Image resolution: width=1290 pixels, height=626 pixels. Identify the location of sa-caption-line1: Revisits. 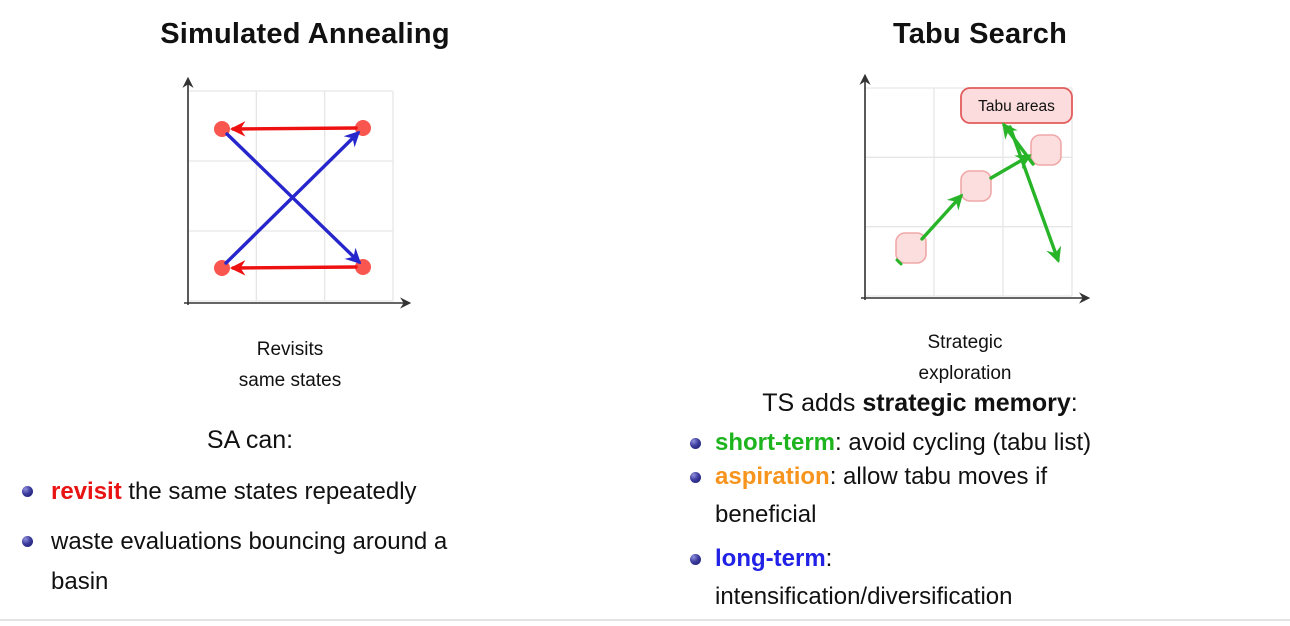
(290, 349).